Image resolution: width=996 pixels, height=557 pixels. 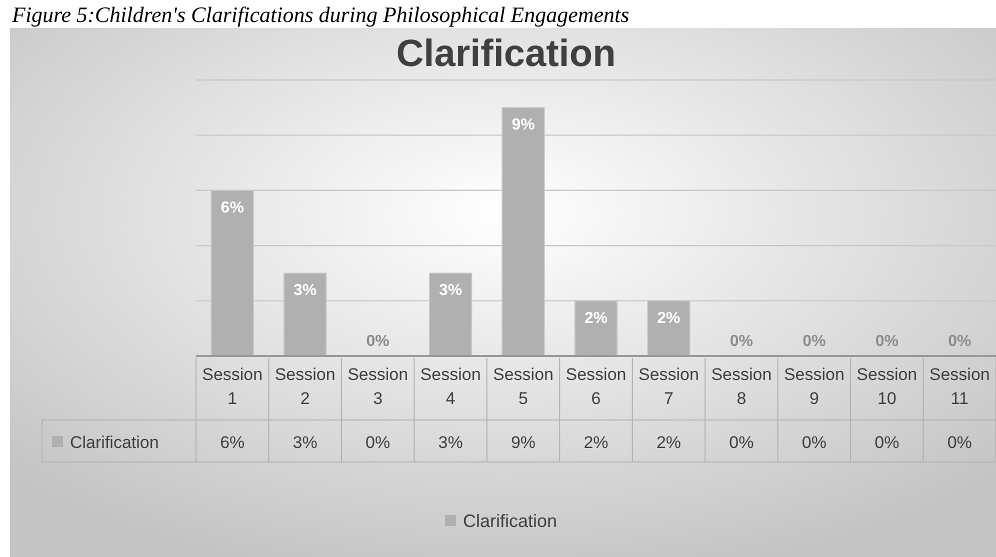 What do you see at coordinates (450, 386) in the screenshot?
I see `x-tick-label: Session 4` at bounding box center [450, 386].